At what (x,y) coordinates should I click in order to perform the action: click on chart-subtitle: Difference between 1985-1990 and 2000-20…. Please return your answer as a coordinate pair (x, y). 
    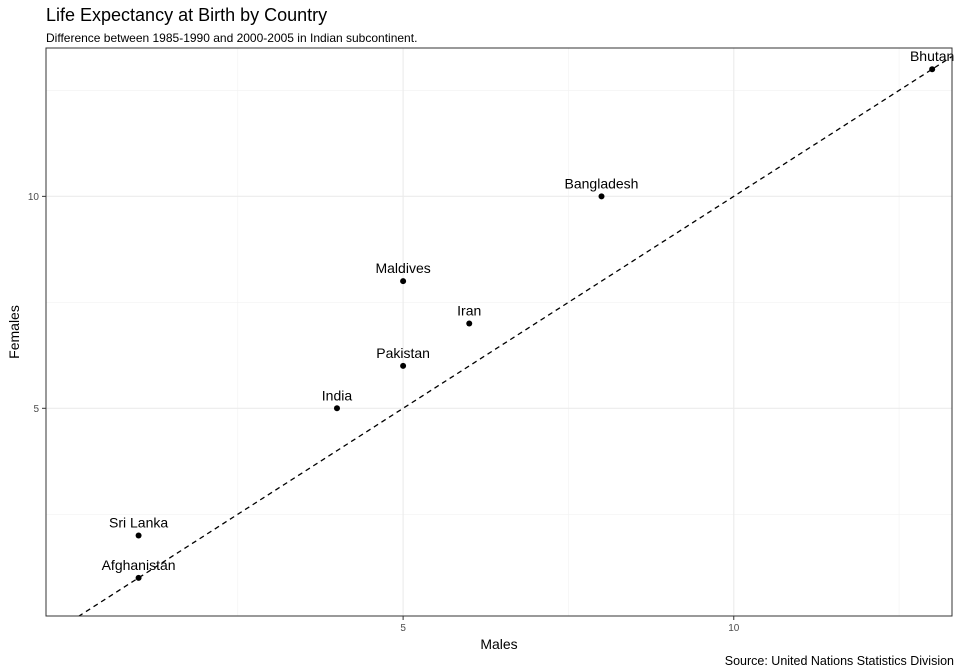
    Looking at the image, I should click on (232, 38).